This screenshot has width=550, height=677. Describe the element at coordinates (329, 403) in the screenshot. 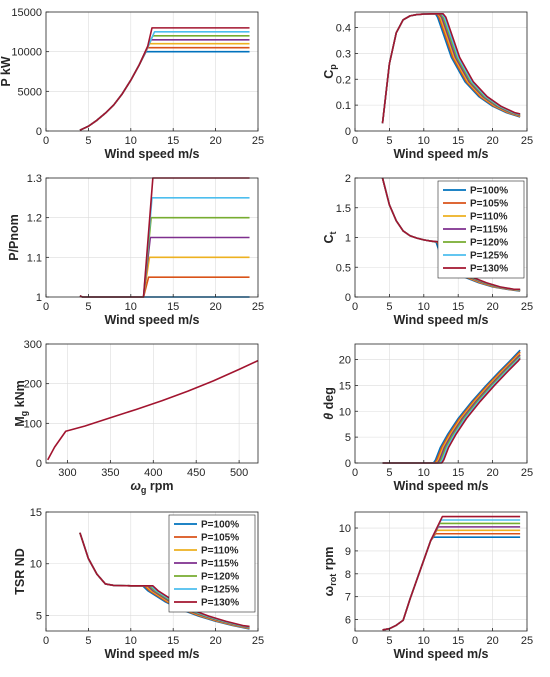

I see `y-axis-label: θ deg` at that location.